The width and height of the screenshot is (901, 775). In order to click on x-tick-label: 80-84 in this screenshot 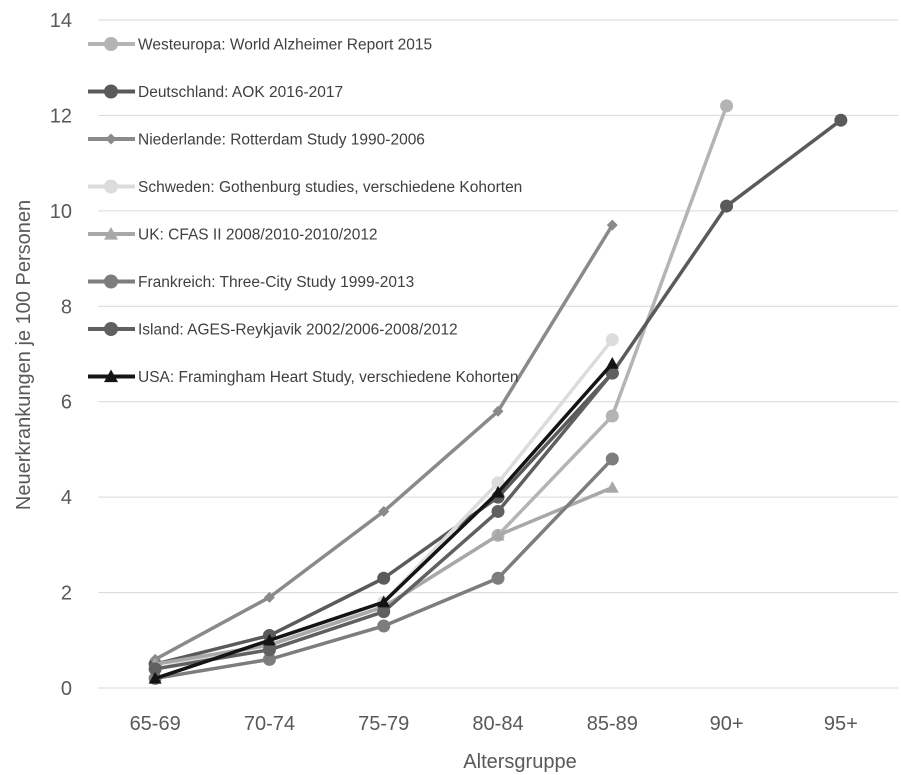, I will do `click(497, 724)`.